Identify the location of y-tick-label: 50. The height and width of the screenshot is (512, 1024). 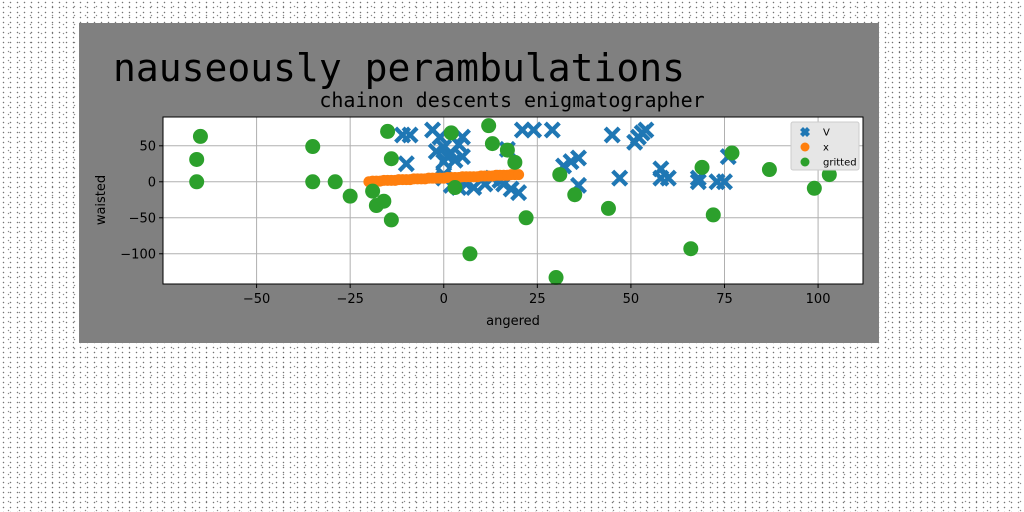
(147, 146).